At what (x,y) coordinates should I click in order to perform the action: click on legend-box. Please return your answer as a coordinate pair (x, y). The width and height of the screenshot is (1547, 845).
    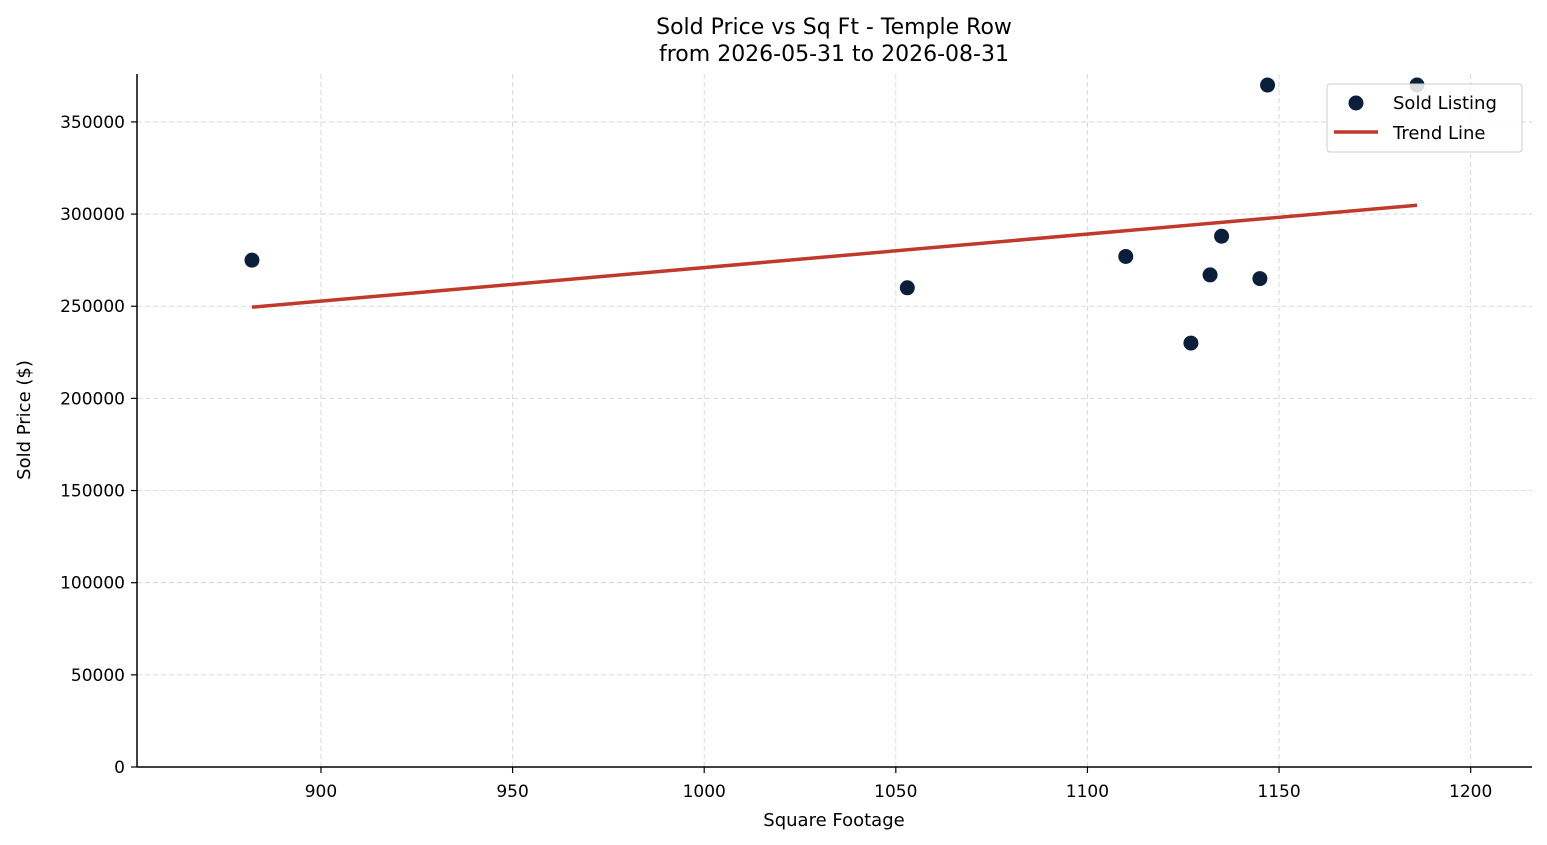
    Looking at the image, I should click on (1424, 118).